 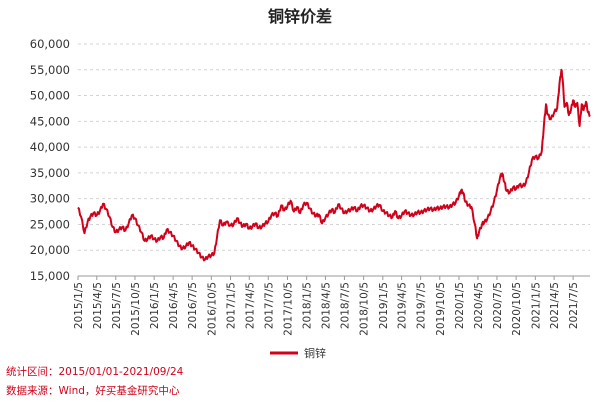 What do you see at coordinates (315, 353) in the screenshot?
I see `legend-label: 铜锌` at bounding box center [315, 353].